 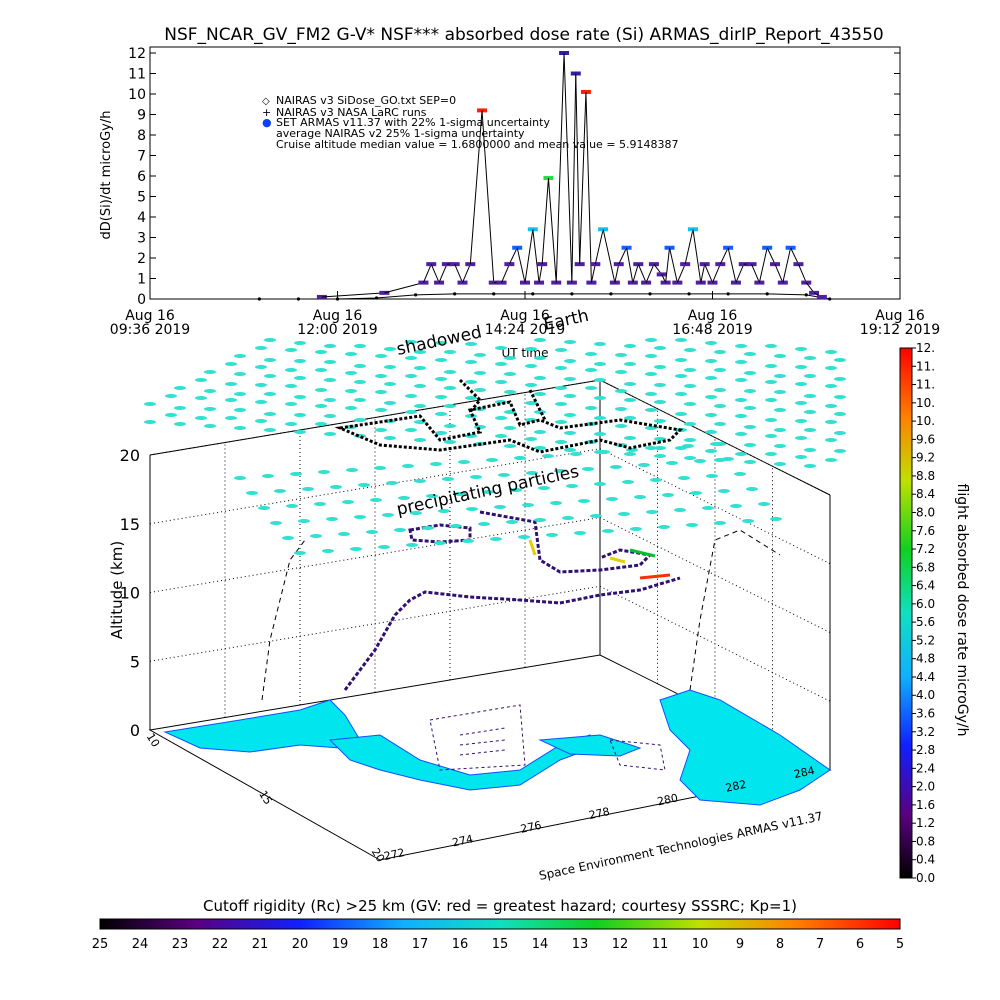 What do you see at coordinates (925, 494) in the screenshot?
I see `dose-colorbar-tick-label: 8.4` at bounding box center [925, 494].